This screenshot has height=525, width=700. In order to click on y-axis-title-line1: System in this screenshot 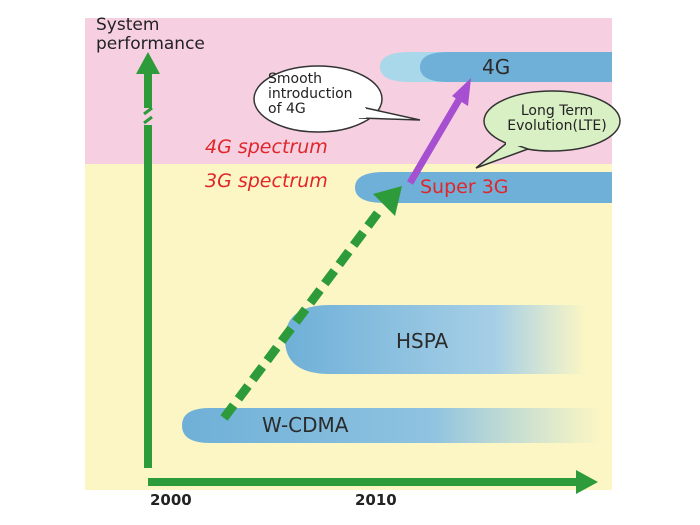, I will do `click(128, 25)`.